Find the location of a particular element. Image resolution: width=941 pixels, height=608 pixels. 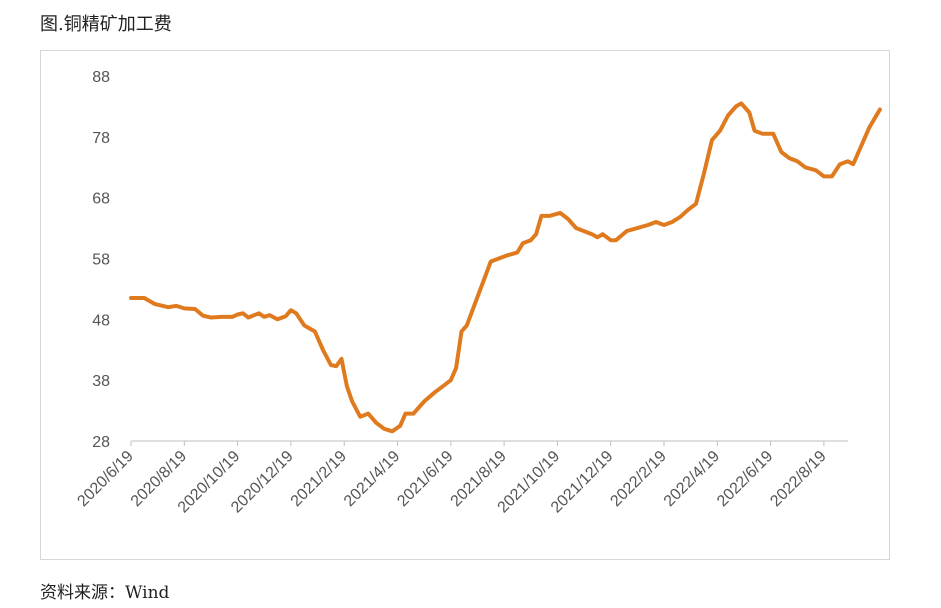

x-tick-label: 2021/6/19 is located at coordinates (425, 479).